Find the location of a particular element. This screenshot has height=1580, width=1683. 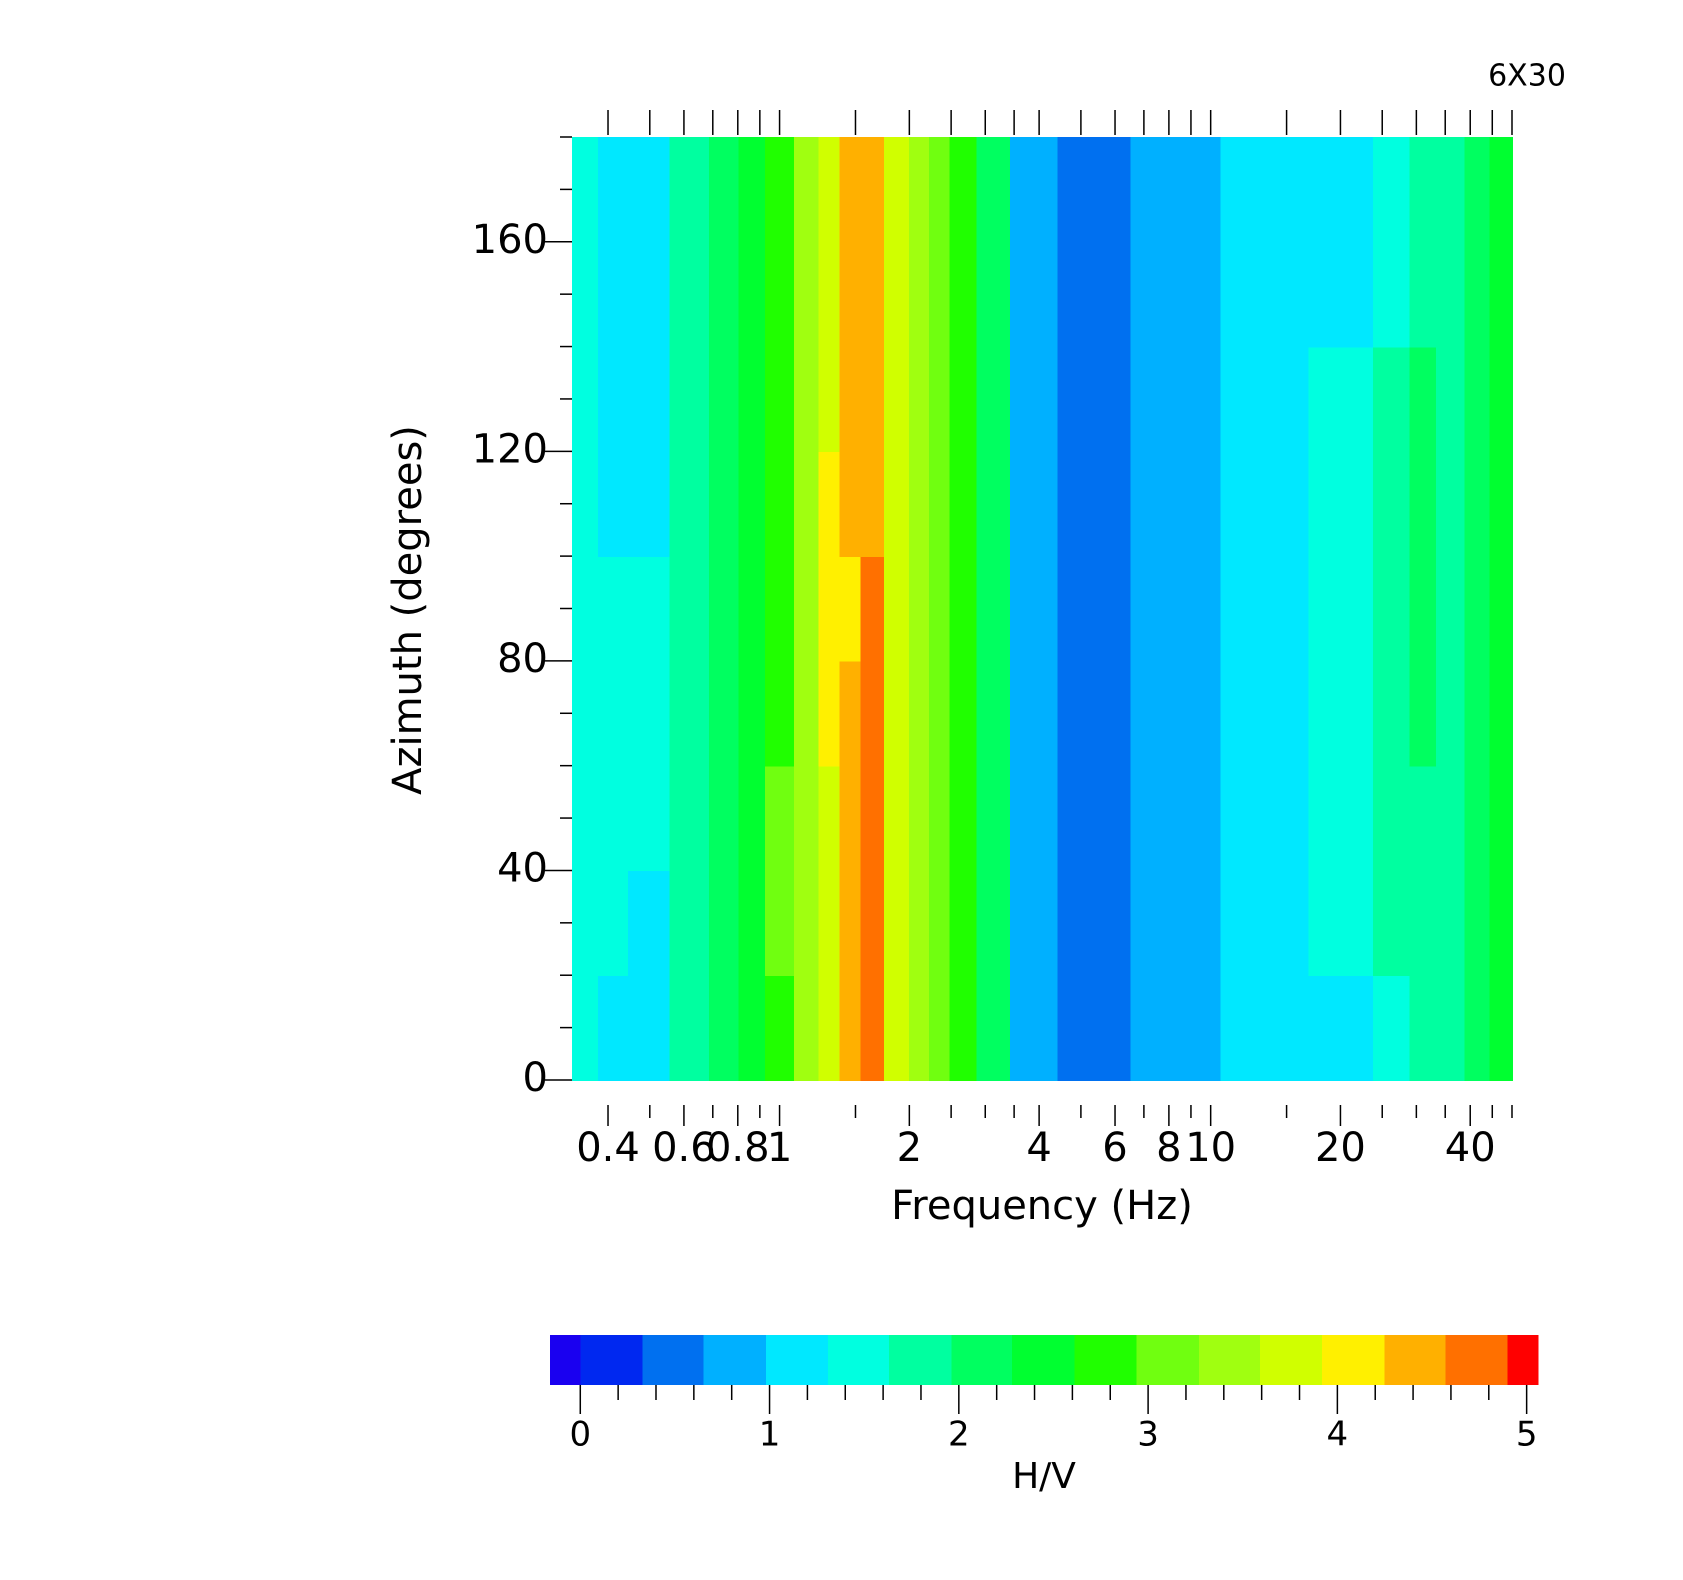

y-tick-label: 40 is located at coordinates (522, 868).